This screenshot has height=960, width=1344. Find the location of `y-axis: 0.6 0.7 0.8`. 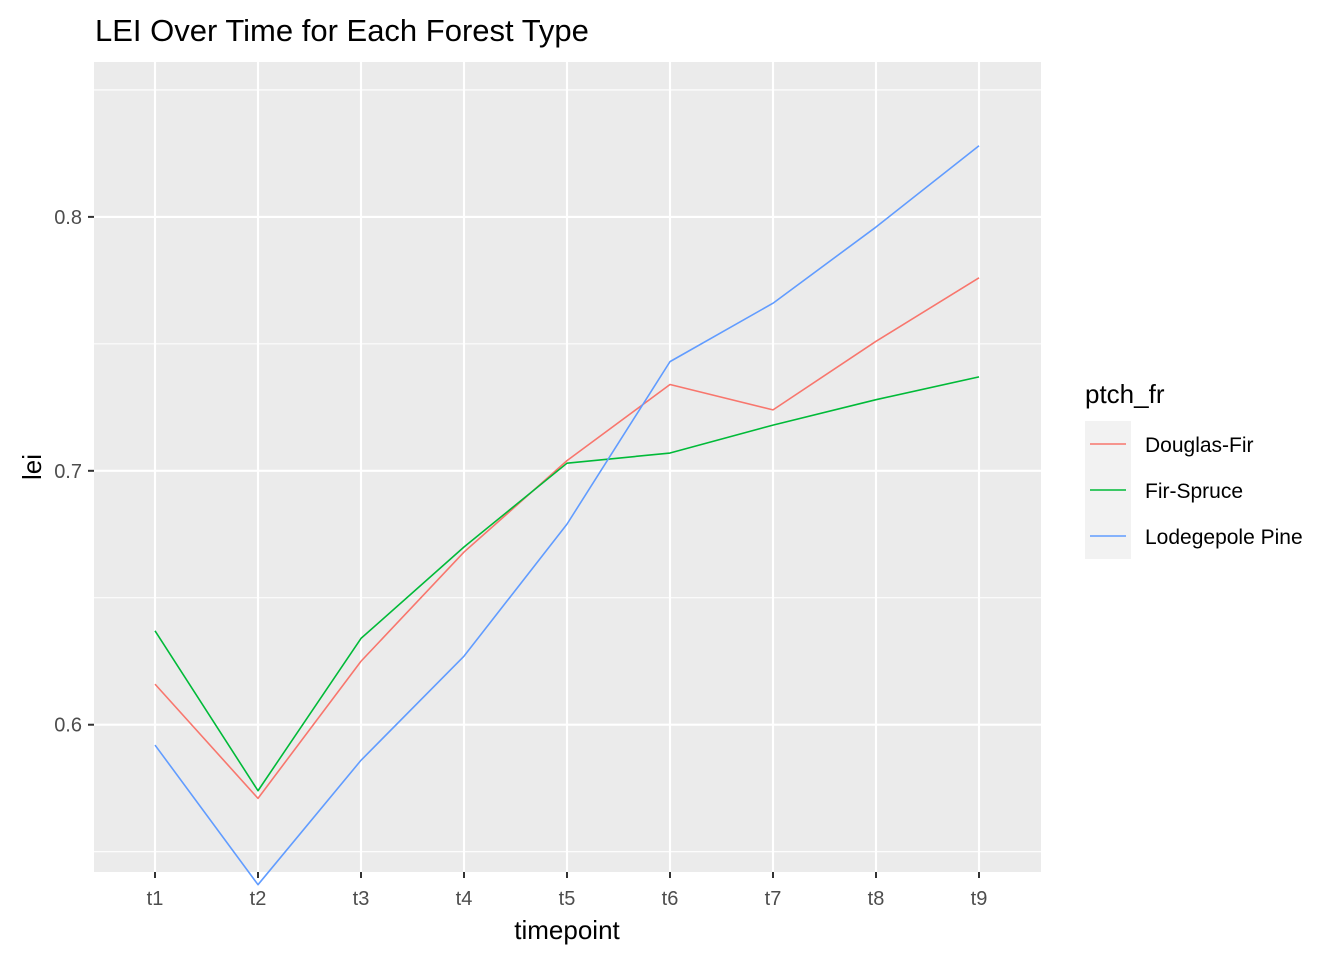

y-axis: 0.6 0.7 0.8 is located at coordinates (74, 472).